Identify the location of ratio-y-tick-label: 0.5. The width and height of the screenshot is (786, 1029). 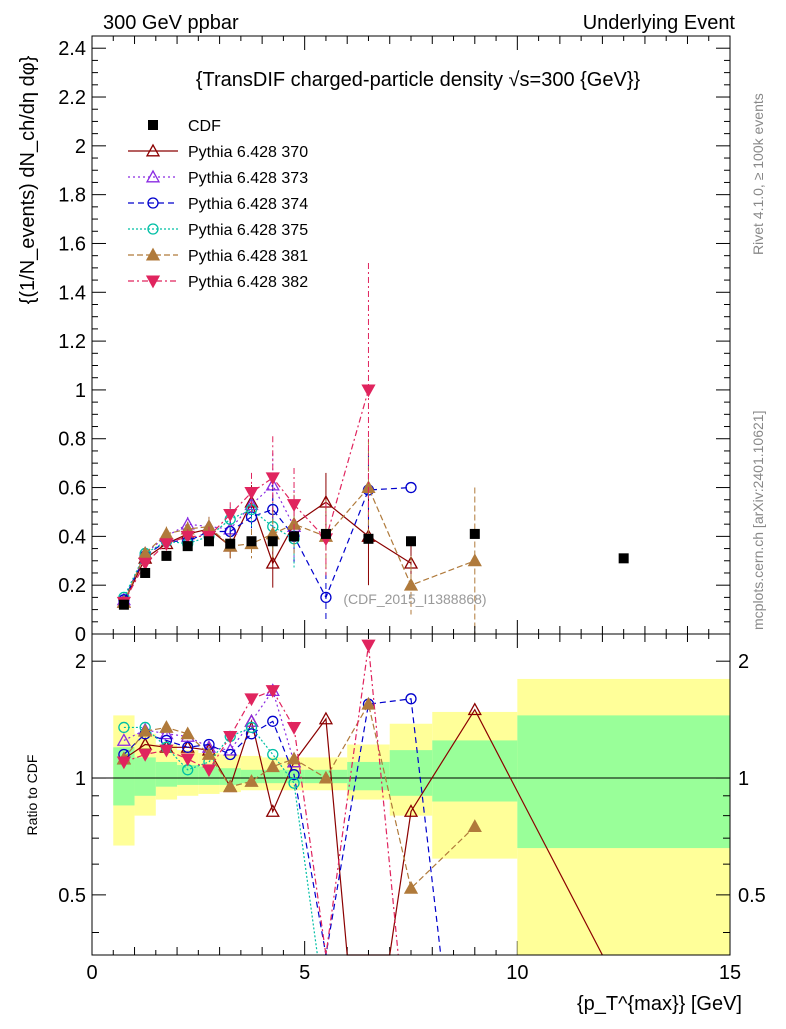
(72, 896).